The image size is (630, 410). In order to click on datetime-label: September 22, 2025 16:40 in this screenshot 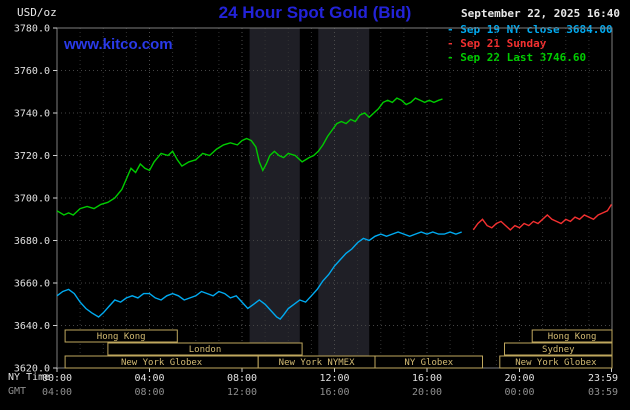, I will do `click(540, 13)`.